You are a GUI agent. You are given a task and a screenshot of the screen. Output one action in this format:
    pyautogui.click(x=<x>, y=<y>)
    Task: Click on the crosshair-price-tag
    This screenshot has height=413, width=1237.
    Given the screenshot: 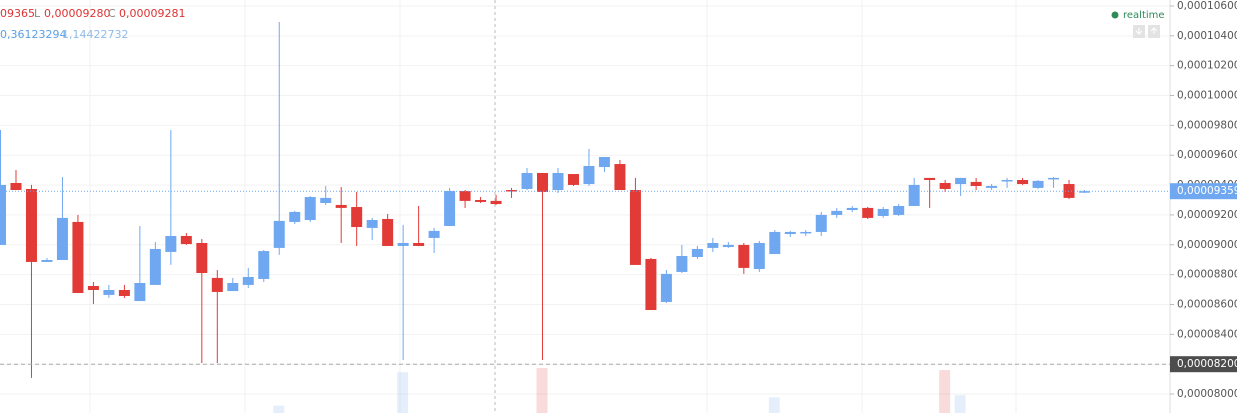 What is the action you would take?
    pyautogui.click(x=1203, y=364)
    